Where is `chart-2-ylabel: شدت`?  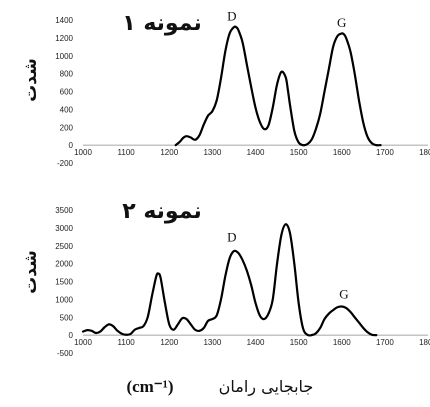
chart-2-ylabel: شدت is located at coordinates (31, 272).